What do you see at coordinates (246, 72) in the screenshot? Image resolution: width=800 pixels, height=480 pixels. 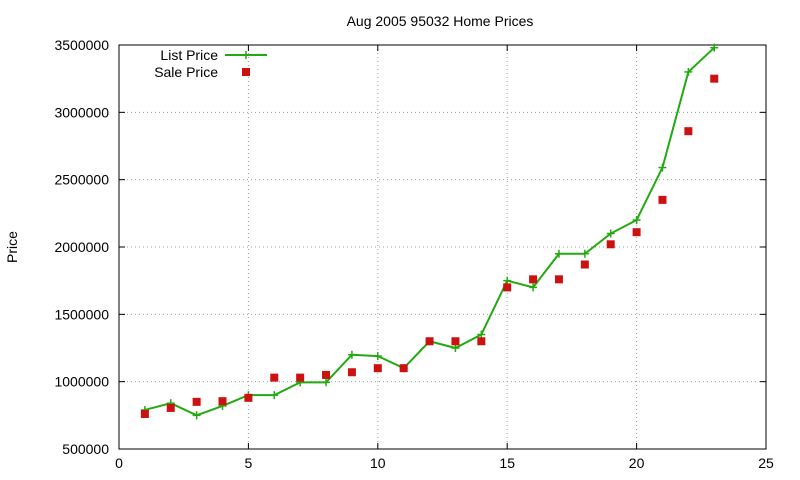 I see `legend-swatch-square` at bounding box center [246, 72].